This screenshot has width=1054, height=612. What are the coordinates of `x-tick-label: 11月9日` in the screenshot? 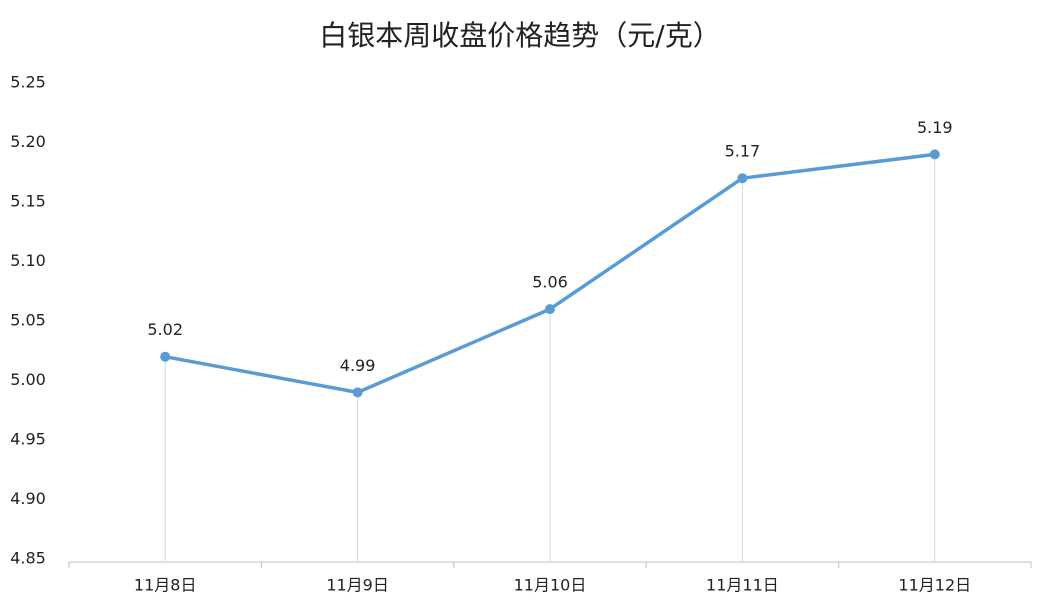 It's located at (357, 585).